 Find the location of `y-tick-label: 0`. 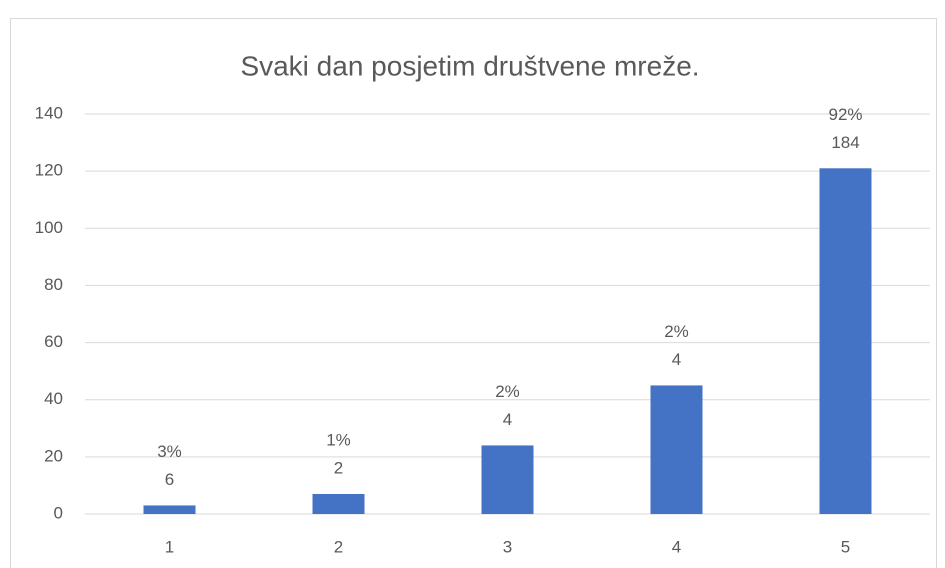

y-tick-label: 0 is located at coordinates (58, 512).